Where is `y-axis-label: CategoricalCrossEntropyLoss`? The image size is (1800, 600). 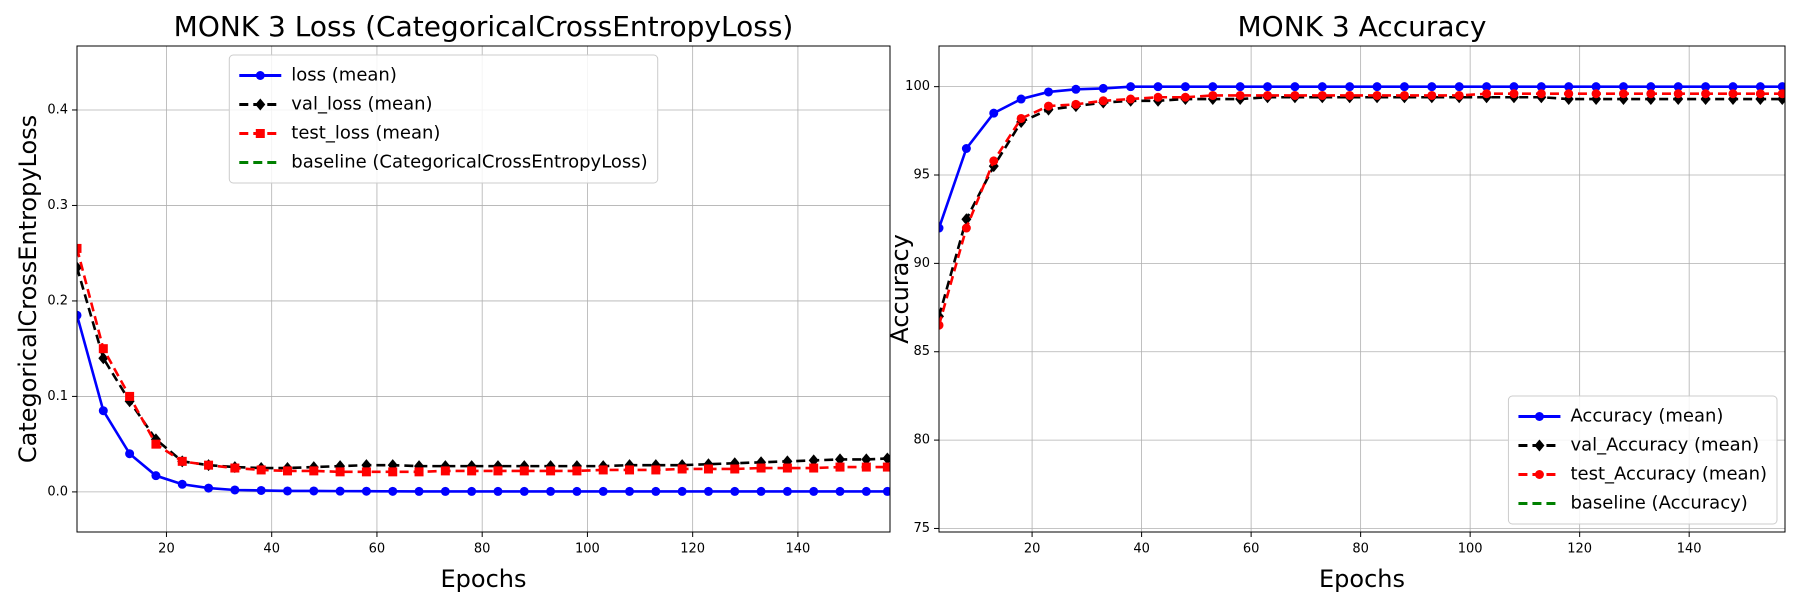 y-axis-label: CategoricalCrossEntropyLoss is located at coordinates (28, 289).